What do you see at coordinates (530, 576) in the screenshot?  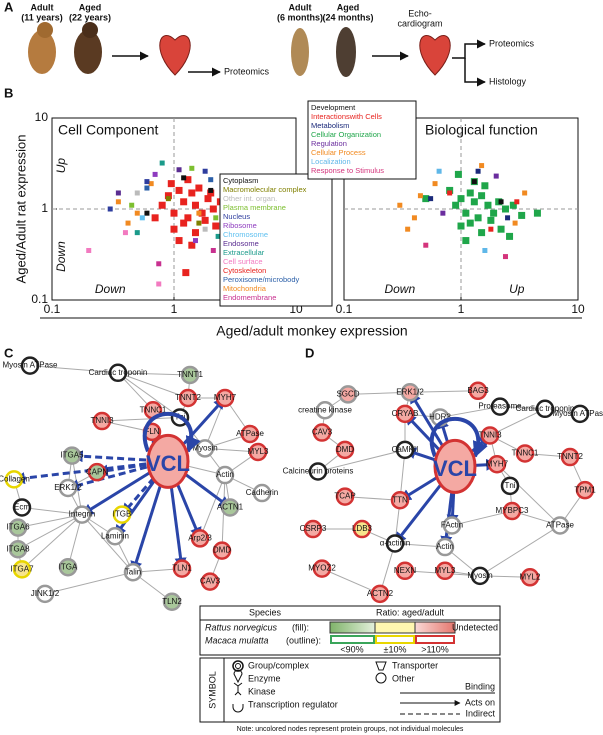 I see `node-label: MYL2` at bounding box center [530, 576].